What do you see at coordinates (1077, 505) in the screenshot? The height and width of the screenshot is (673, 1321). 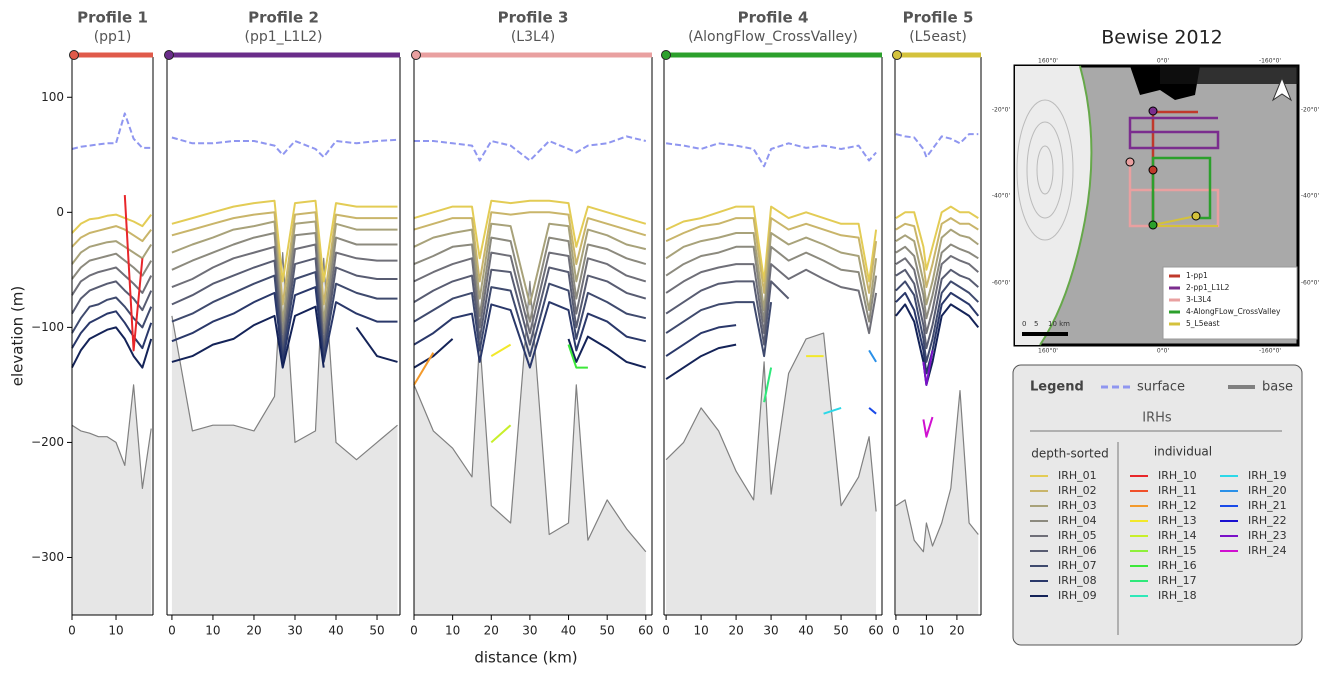 I see `legend-label: IRH_03` at bounding box center [1077, 505].